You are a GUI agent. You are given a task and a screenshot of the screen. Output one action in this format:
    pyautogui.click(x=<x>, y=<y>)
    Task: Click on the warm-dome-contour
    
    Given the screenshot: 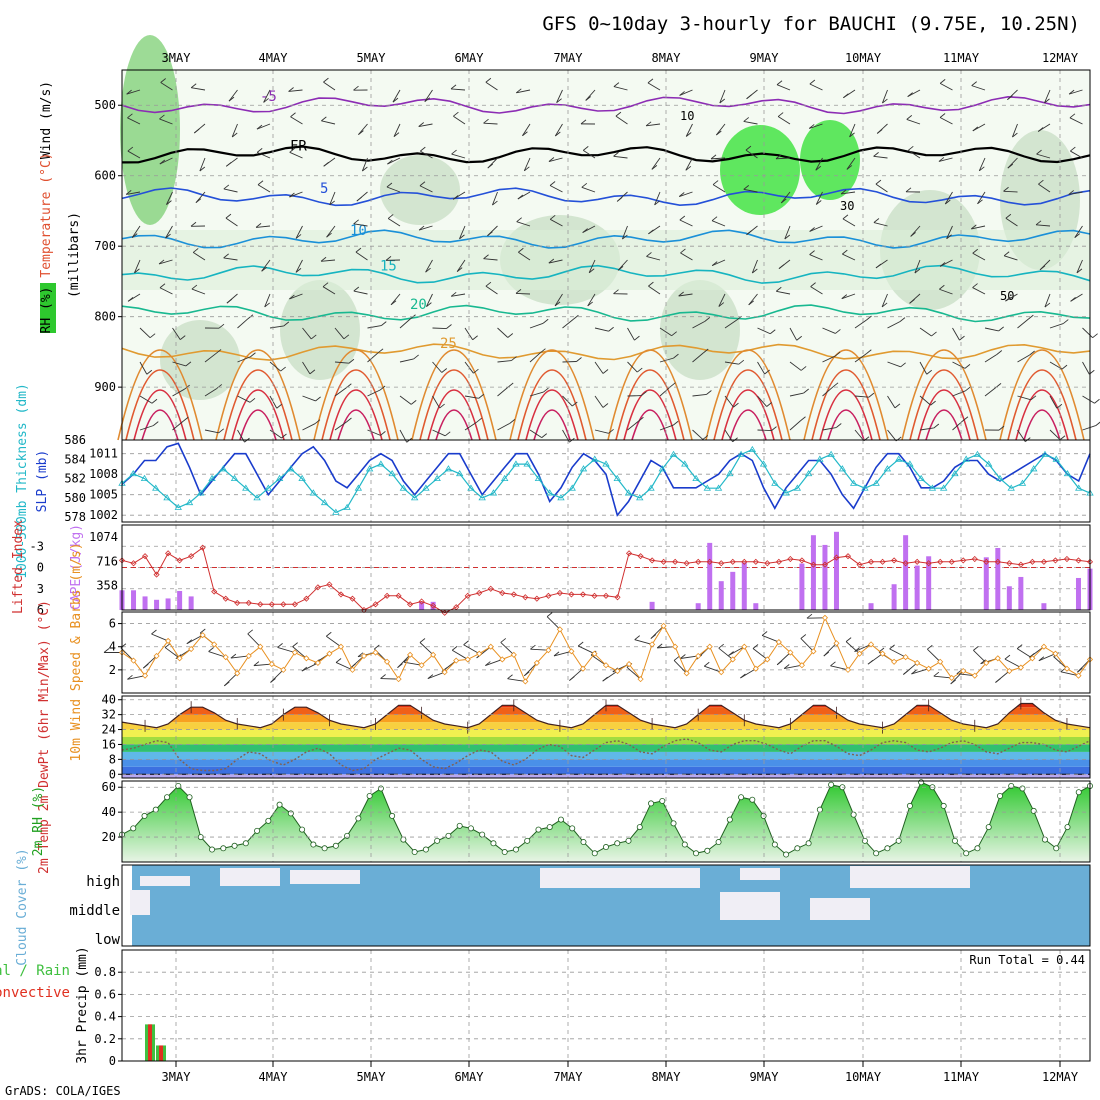 What is the action you would take?
    pyautogui.click(x=1042, y=395)
    